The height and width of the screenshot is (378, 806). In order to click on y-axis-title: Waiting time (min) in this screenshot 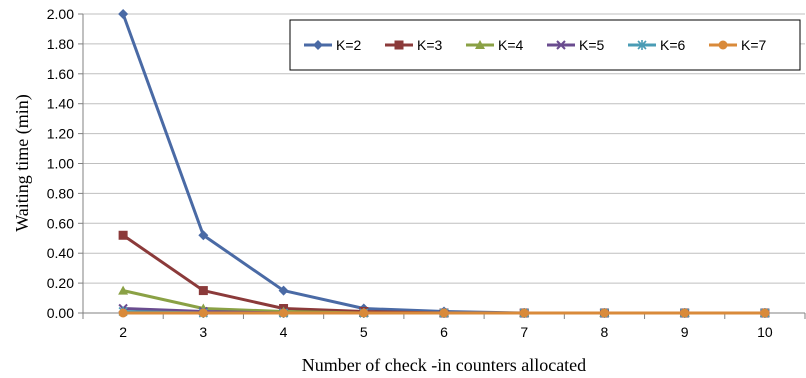, I will do `click(22, 163)`.